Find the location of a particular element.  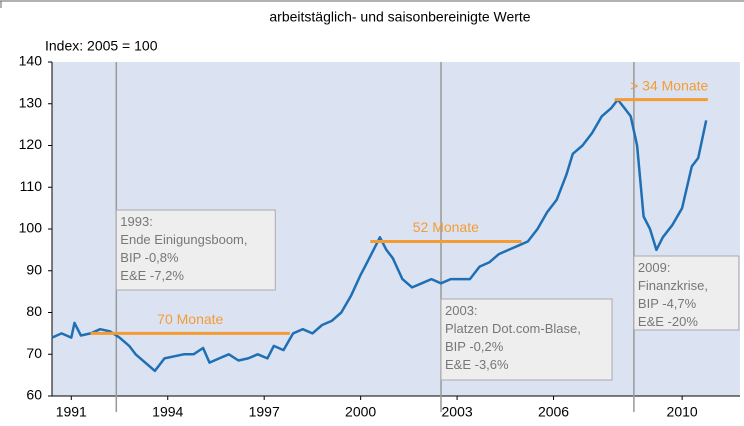

annotation-text: 2009: is located at coordinates (654, 267).